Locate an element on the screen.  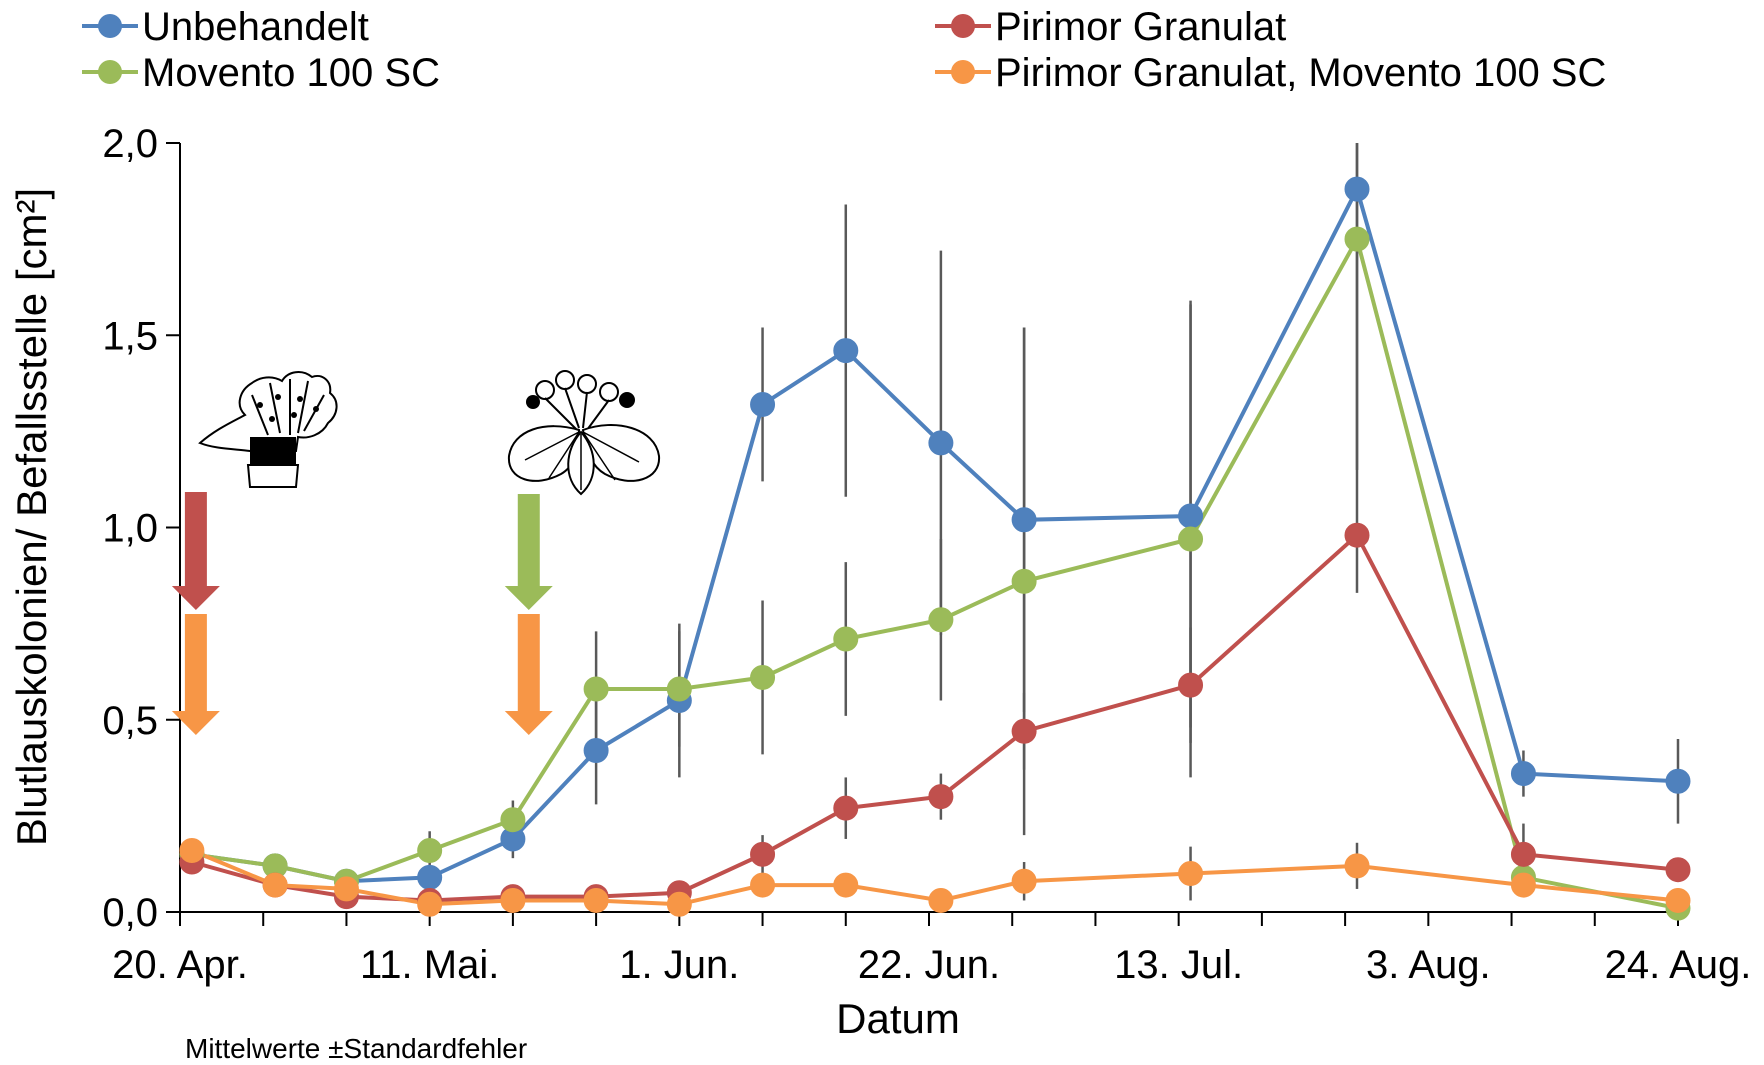
legend-label: Pirimor Granulat, Movento 100 SC is located at coordinates (1300, 73).